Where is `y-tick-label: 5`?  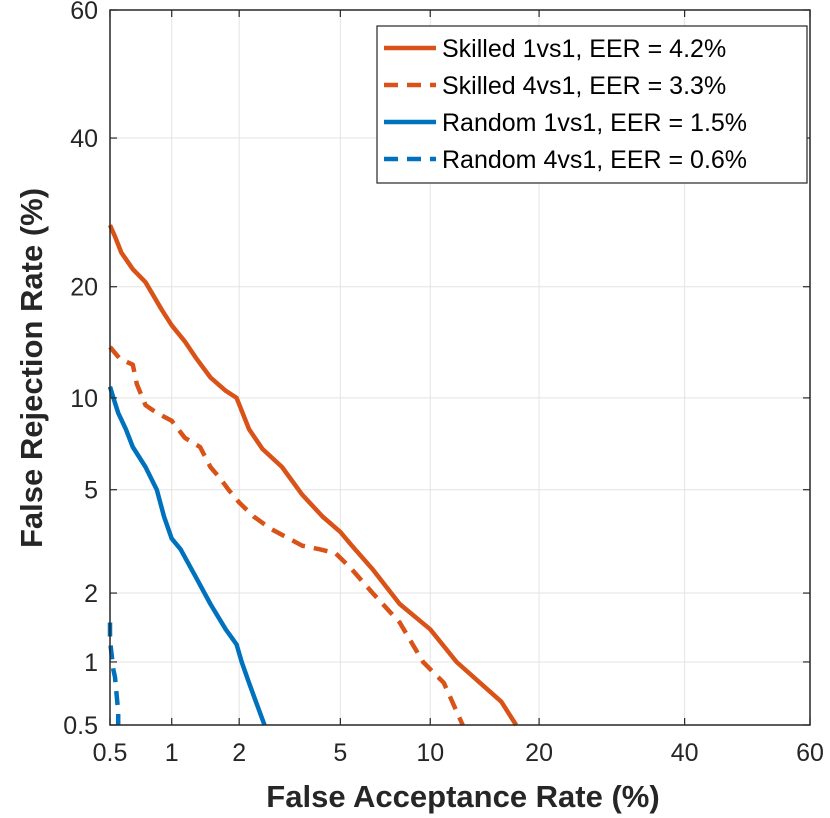 y-tick-label: 5 is located at coordinates (91, 491).